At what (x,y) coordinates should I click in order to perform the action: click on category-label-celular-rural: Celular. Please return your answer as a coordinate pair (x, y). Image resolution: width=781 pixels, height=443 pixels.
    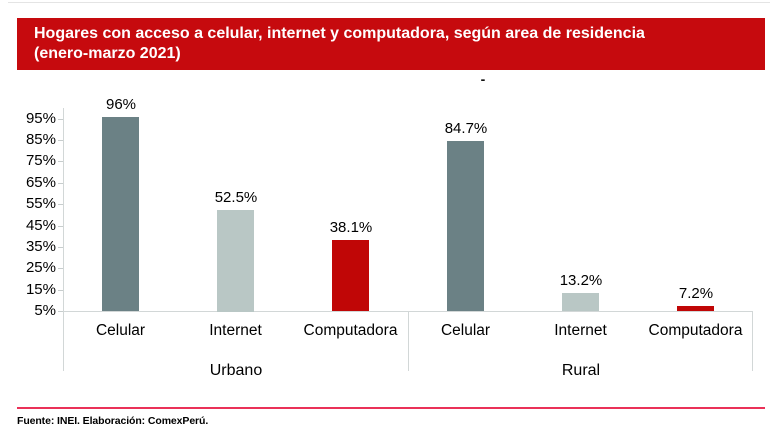
    Looking at the image, I should click on (465, 330).